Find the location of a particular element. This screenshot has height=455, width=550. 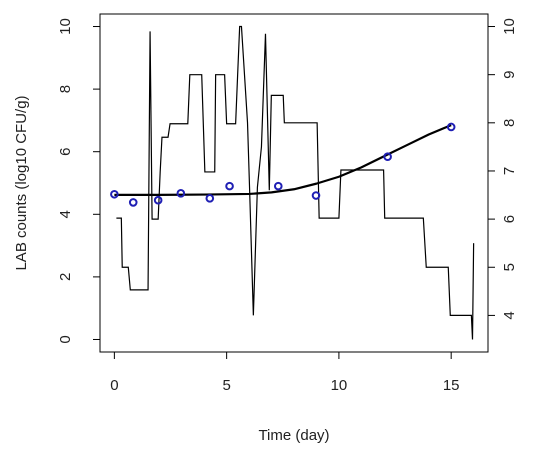

x-axis-label: Time (day) is located at coordinates (293, 435).